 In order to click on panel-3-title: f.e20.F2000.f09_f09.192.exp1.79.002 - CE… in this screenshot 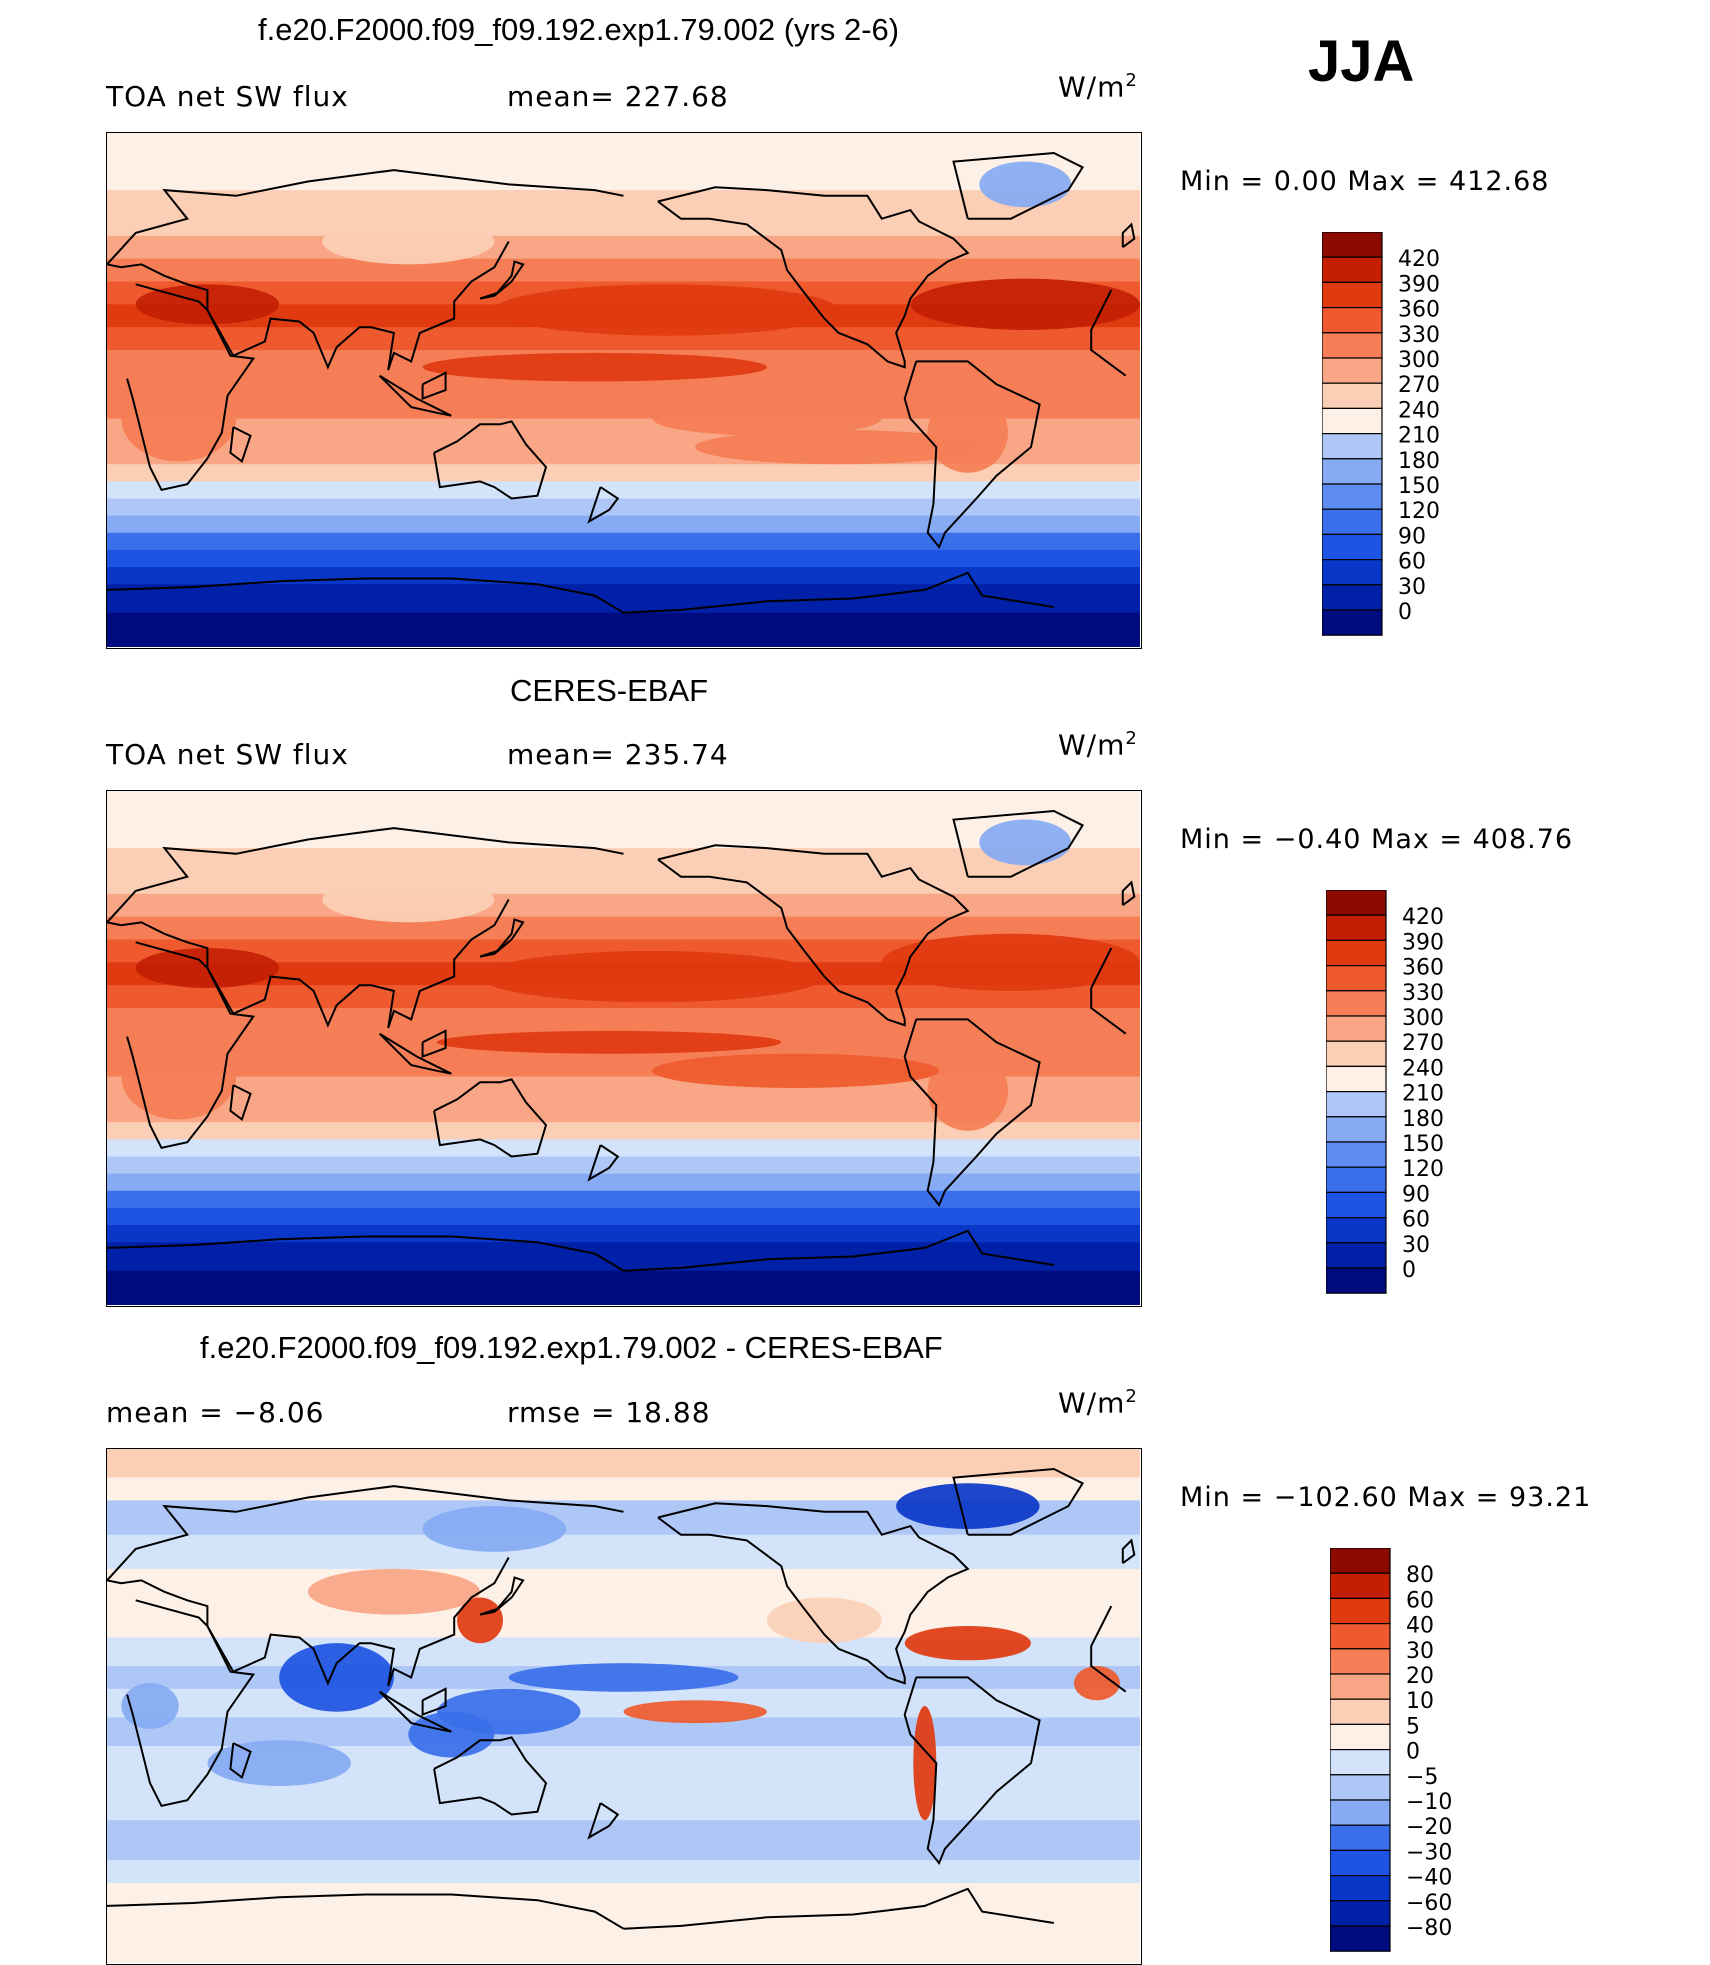, I will do `click(571, 1347)`.